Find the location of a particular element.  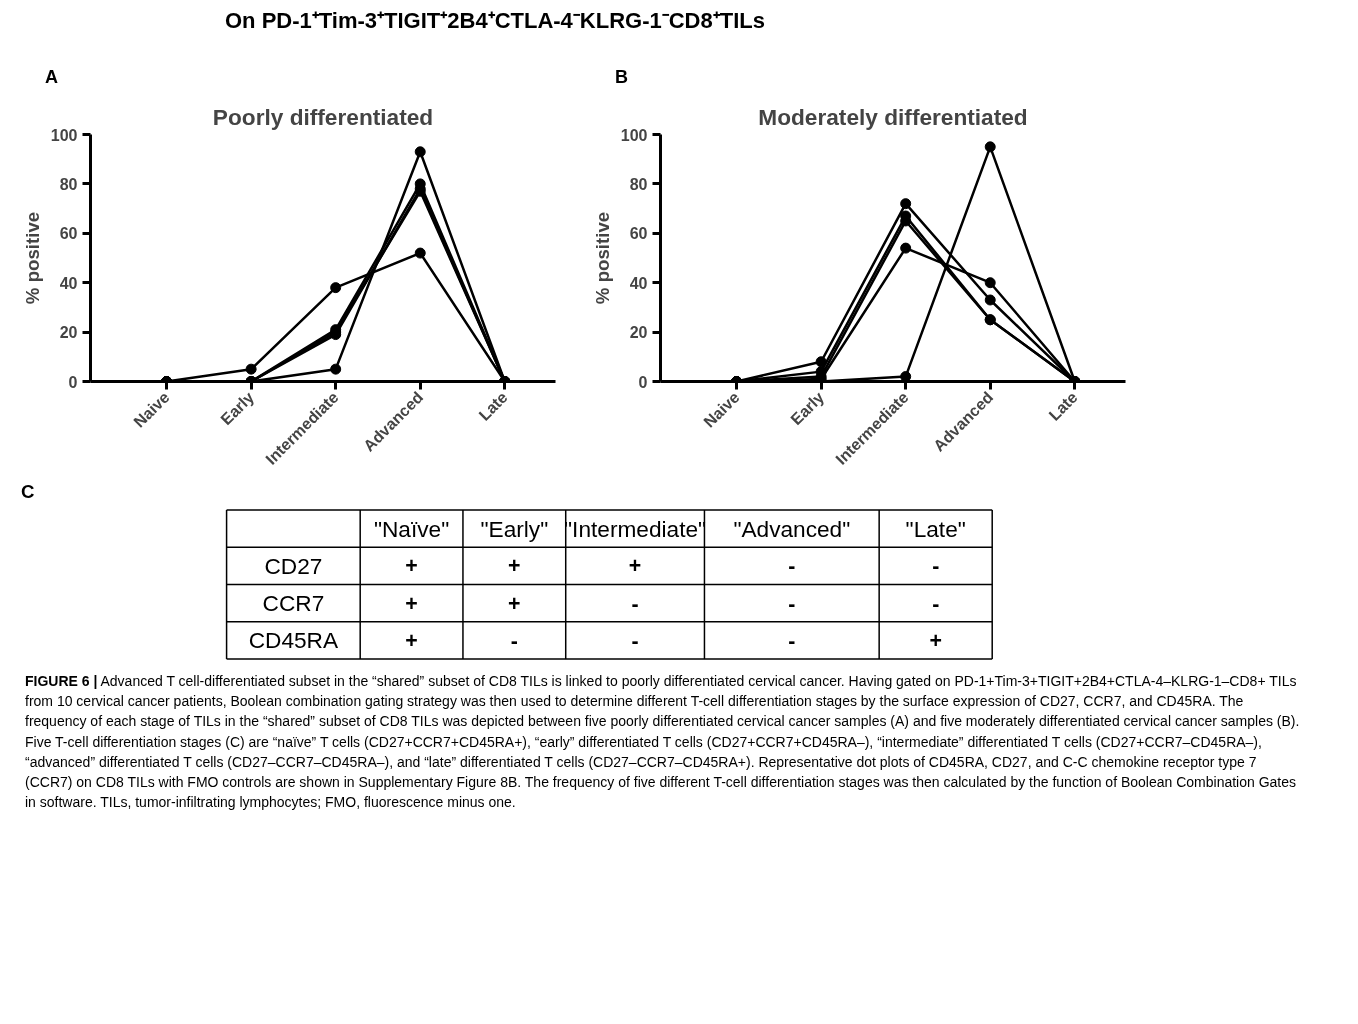

category-label: CCR7 is located at coordinates (293, 602).